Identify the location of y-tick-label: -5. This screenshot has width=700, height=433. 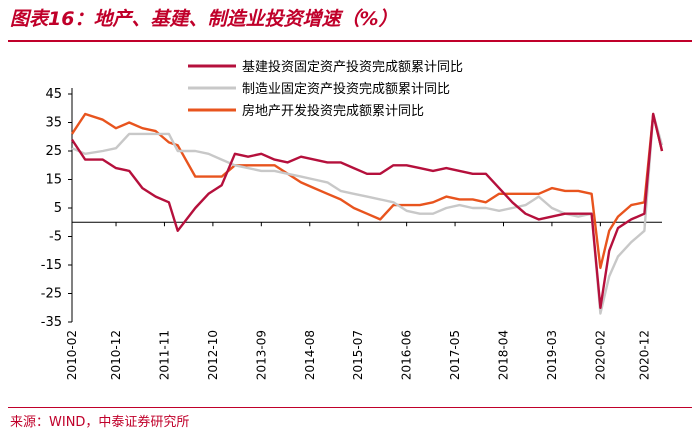
(55, 237).